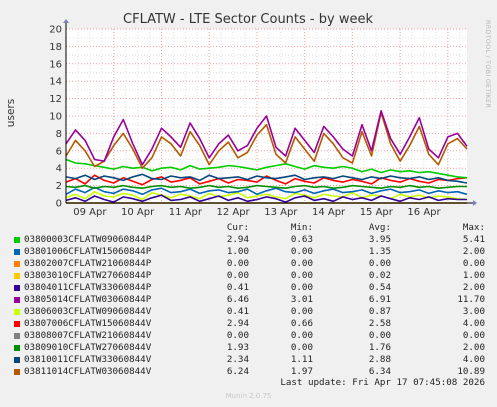 The width and height of the screenshot is (497, 407). Describe the element at coordinates (59, 204) in the screenshot. I see `y-tick-label: 0` at that location.